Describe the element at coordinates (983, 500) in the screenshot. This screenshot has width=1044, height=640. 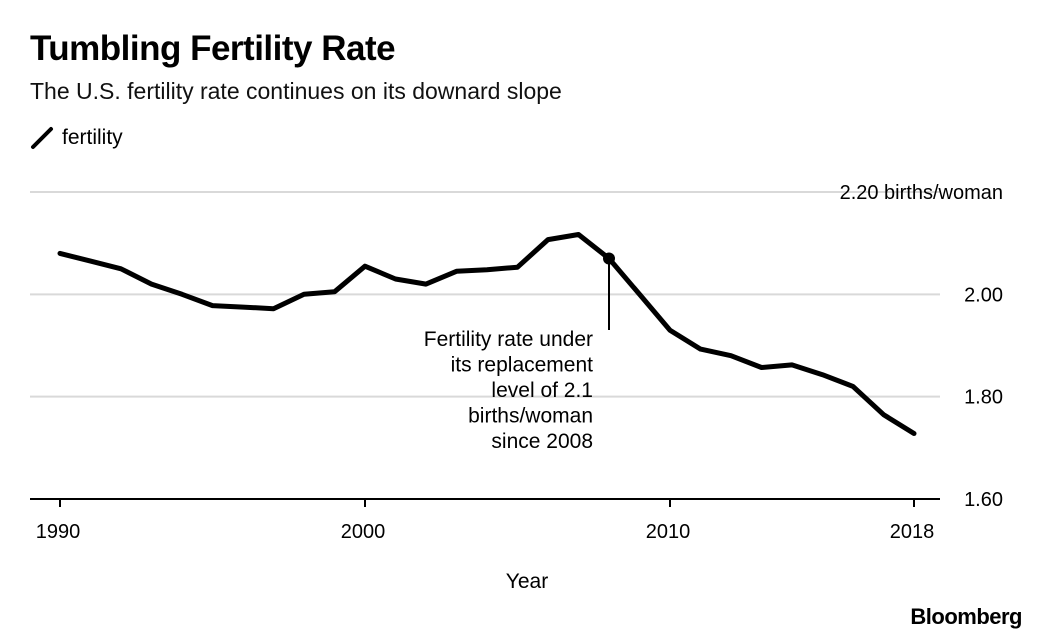
I see `y-tick-label: 1.60` at that location.